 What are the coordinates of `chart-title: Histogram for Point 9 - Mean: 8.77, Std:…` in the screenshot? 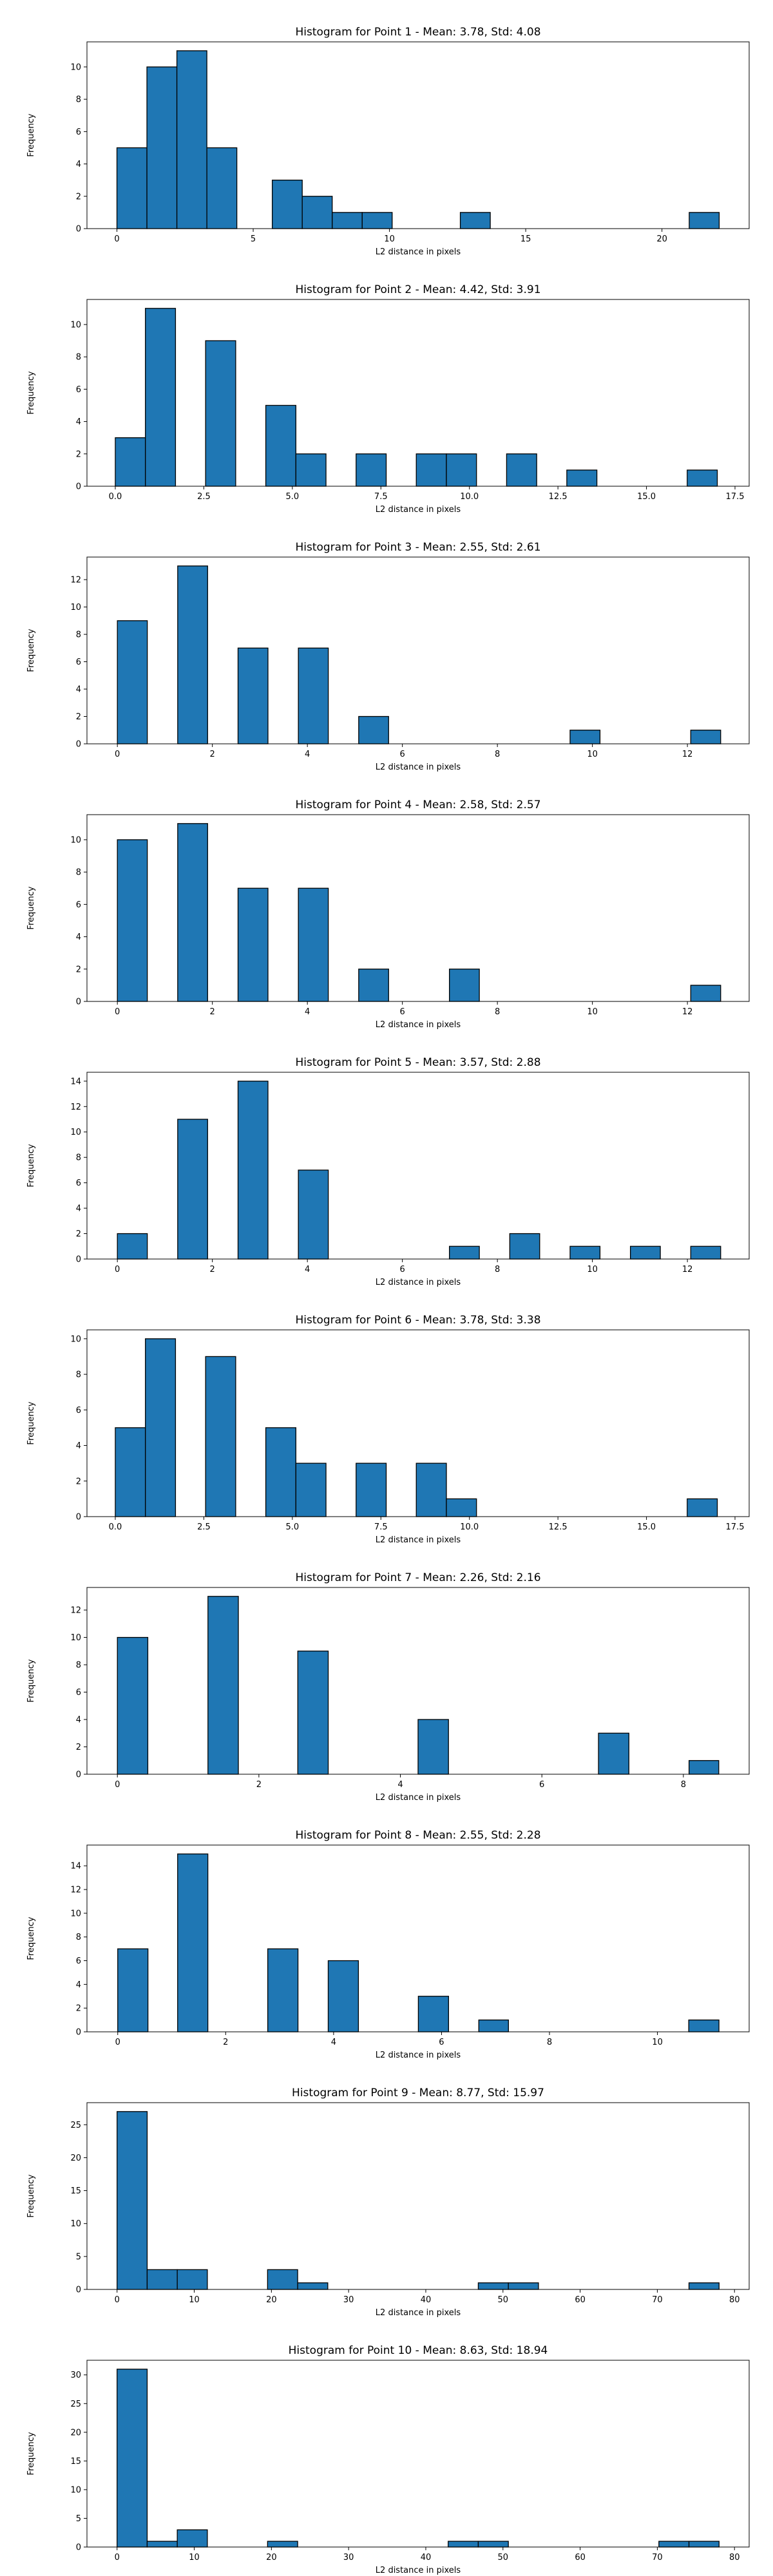 It's located at (418, 2093).